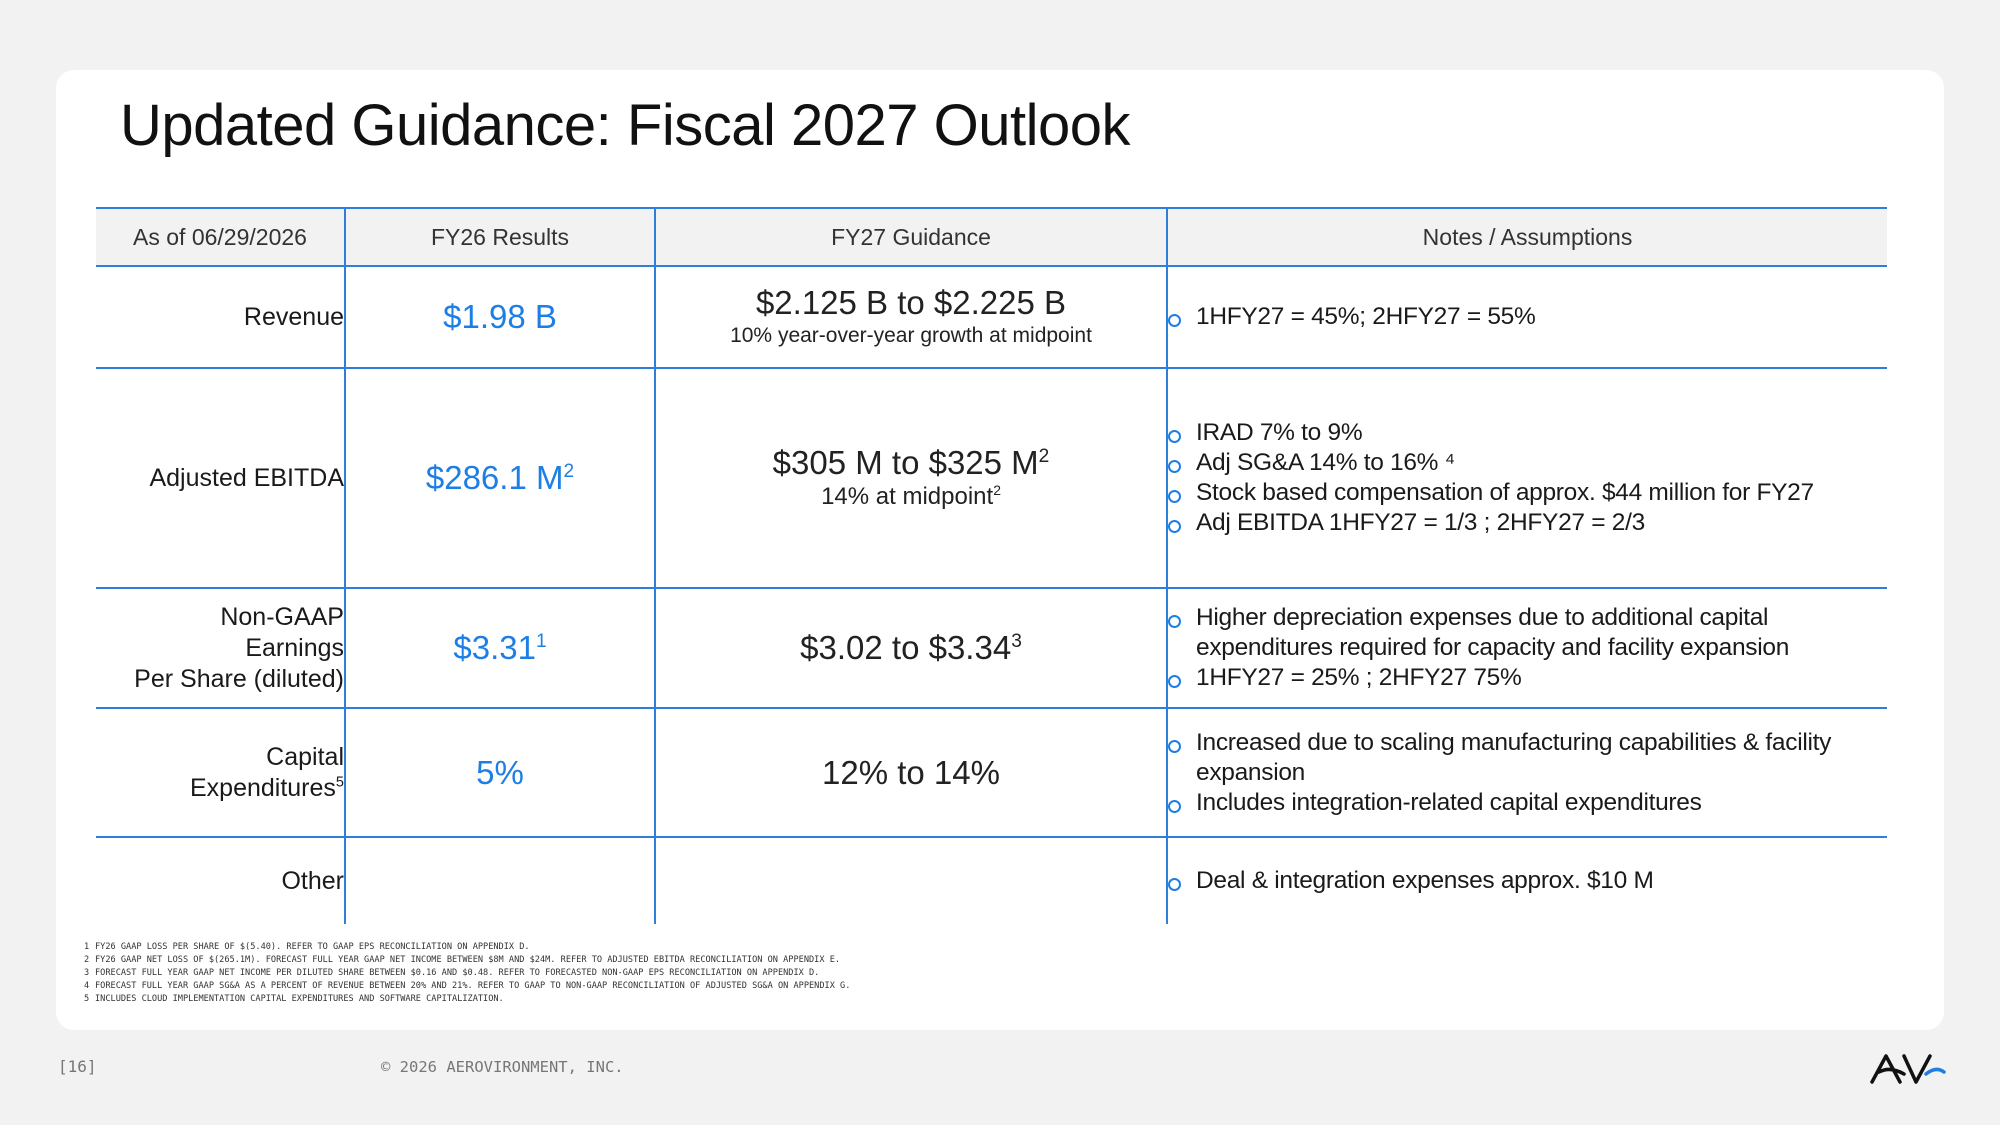  Describe the element at coordinates (77, 1066) in the screenshot. I see `page-number: [16]` at that location.